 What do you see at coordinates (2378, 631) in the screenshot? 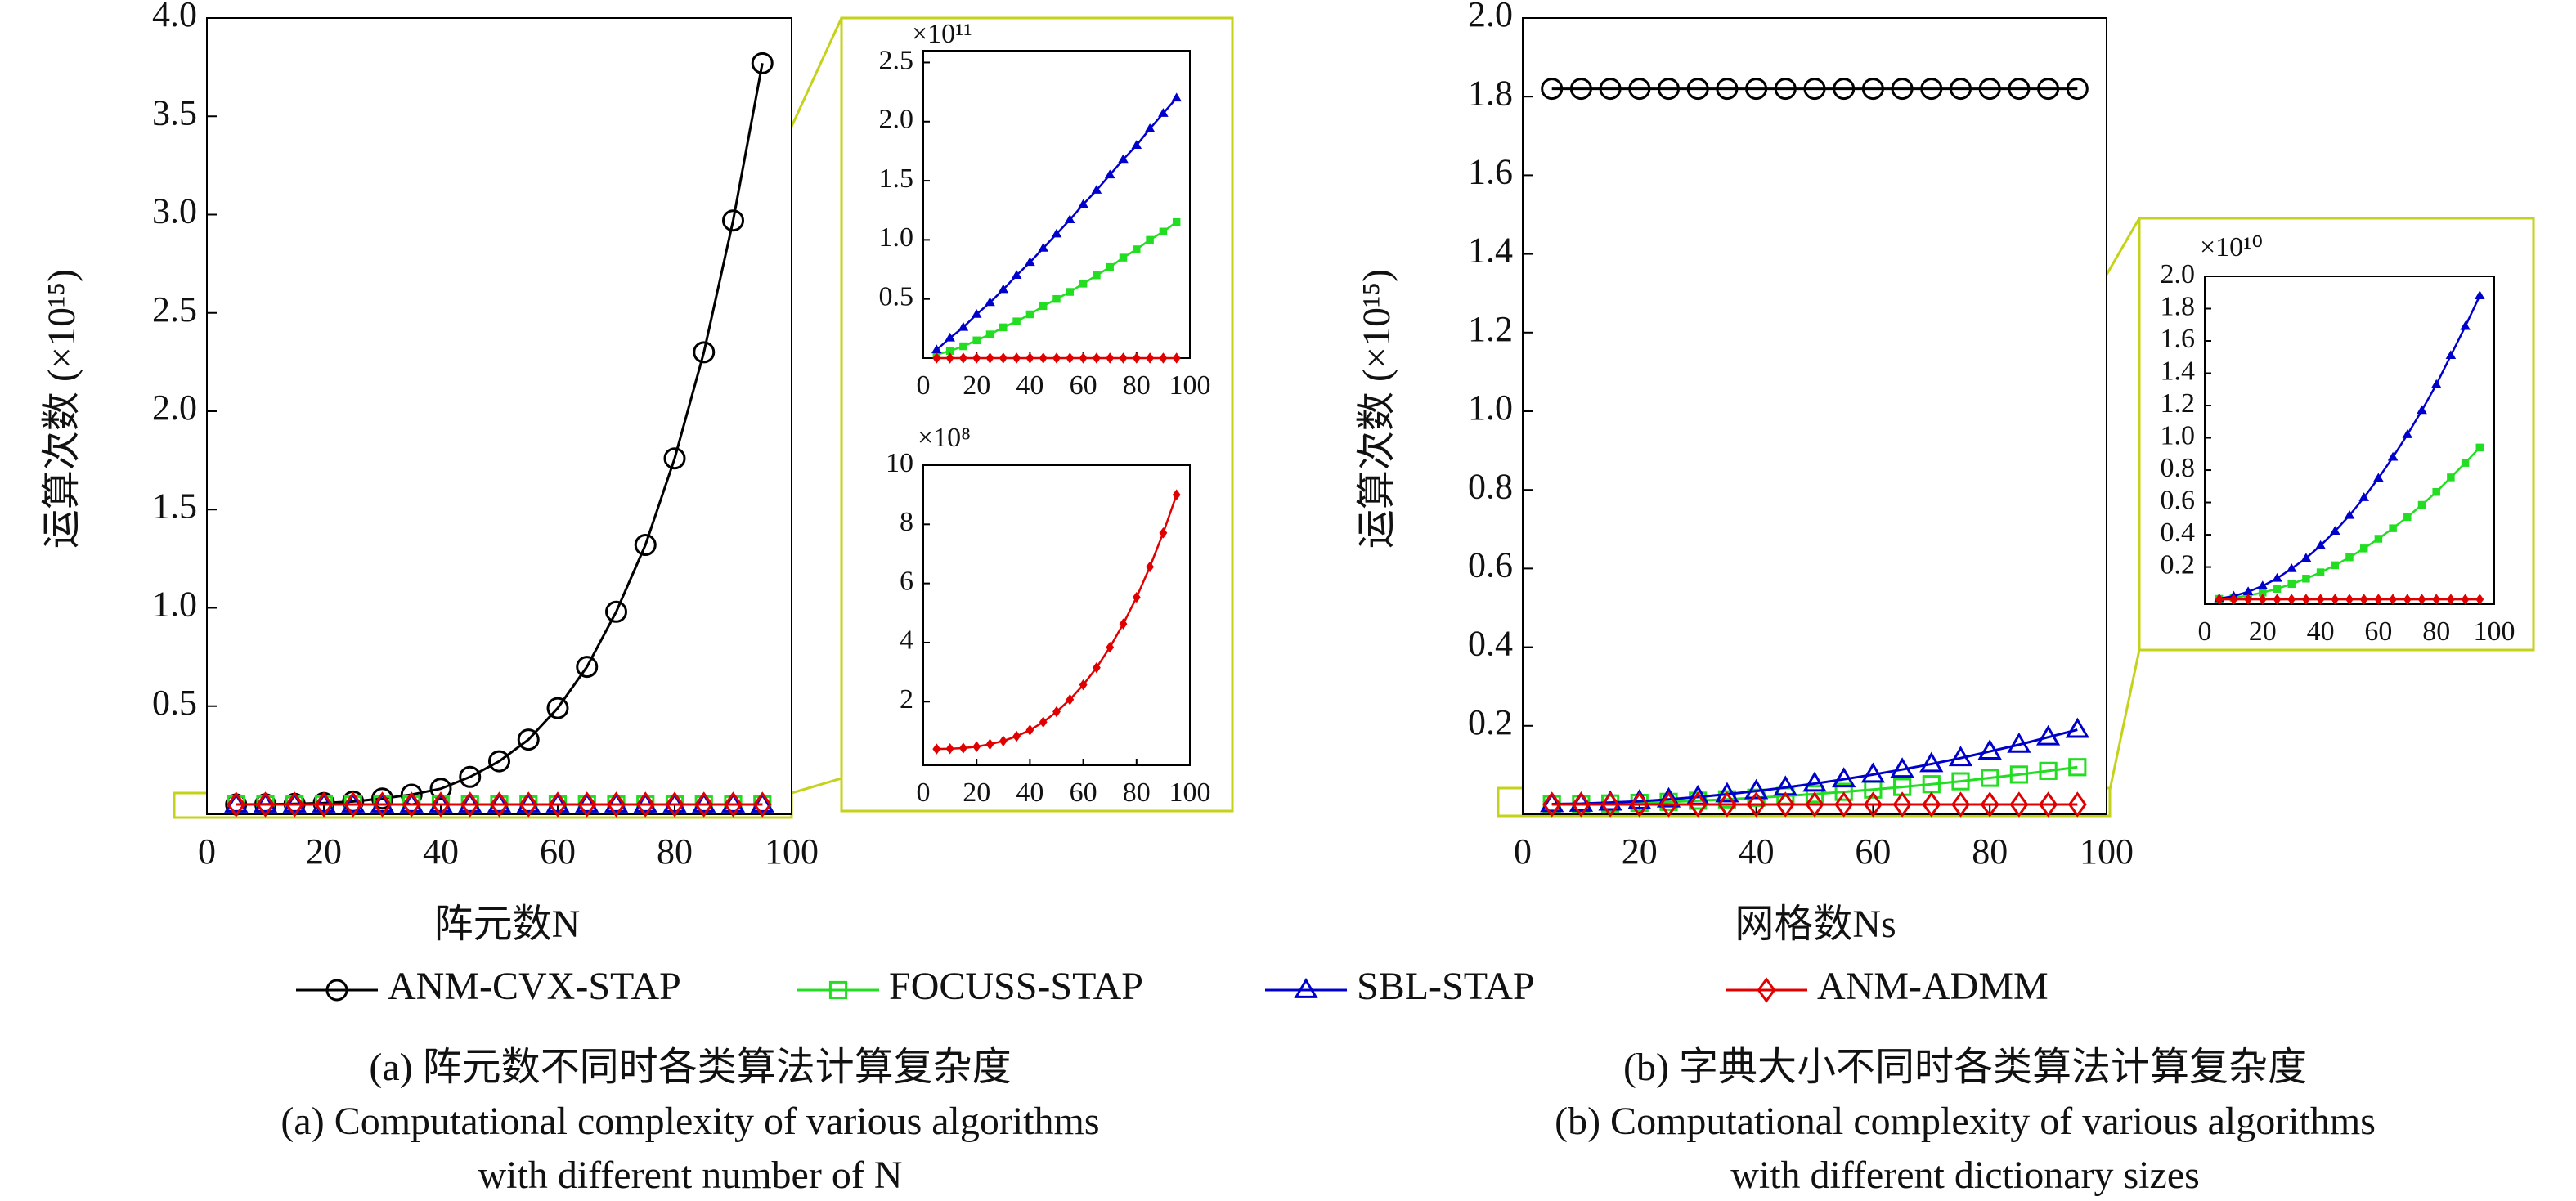
I see `x-tick-label: 60` at bounding box center [2378, 631].